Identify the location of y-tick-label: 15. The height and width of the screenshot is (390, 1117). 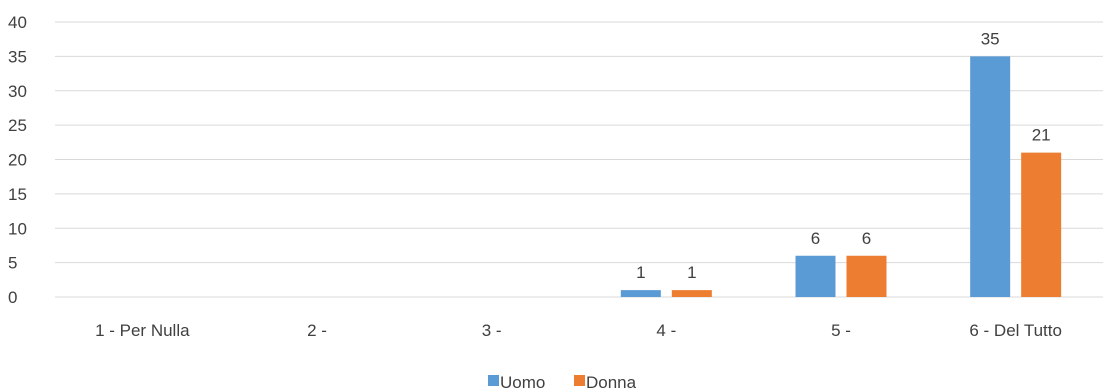
(17, 194).